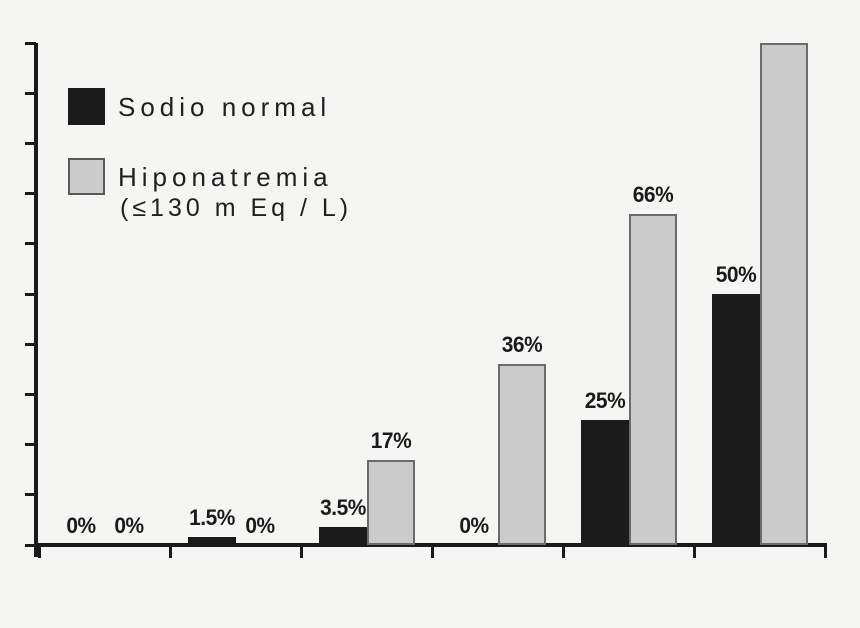 This screenshot has height=628, width=860. Describe the element at coordinates (236, 208) in the screenshot. I see `legend-sublabel-hiponatremia: (≤130 m Eq / L)` at that location.